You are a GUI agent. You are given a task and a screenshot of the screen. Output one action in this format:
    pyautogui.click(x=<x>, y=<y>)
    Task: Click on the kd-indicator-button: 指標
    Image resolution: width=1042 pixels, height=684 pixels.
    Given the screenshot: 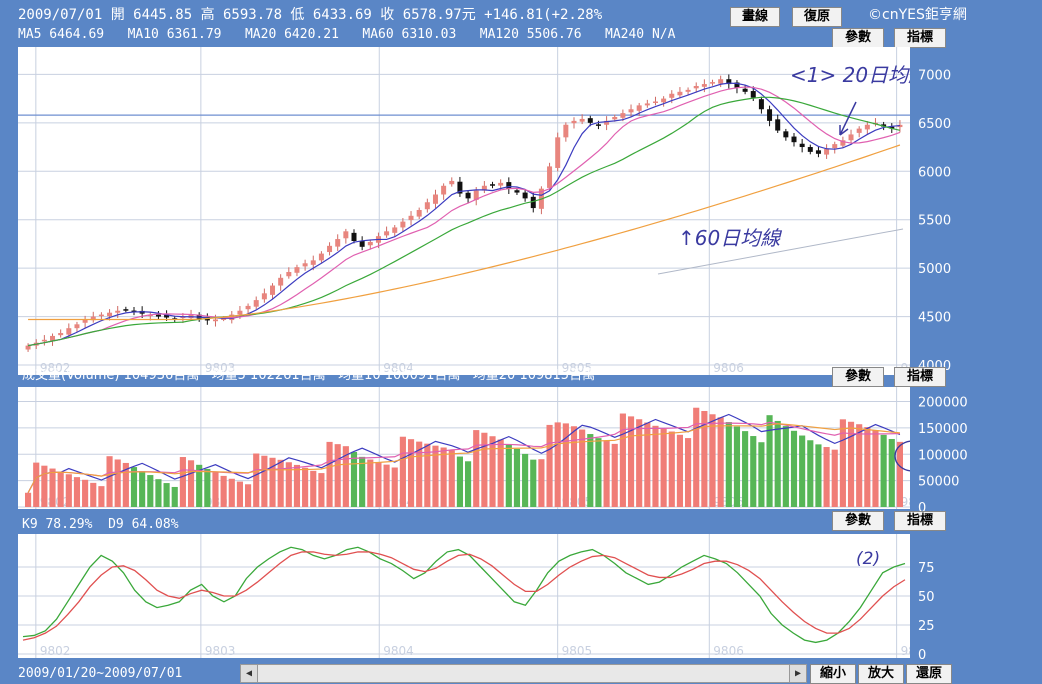 What is the action you would take?
    pyautogui.click(x=920, y=521)
    